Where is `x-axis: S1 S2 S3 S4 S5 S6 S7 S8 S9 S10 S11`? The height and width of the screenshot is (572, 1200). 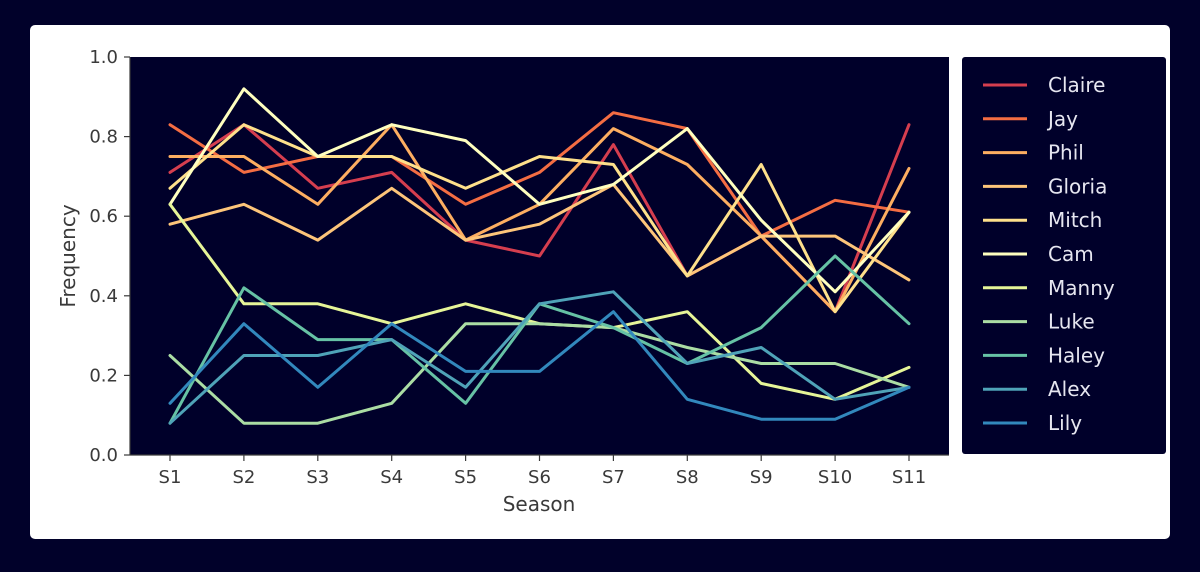 x-axis: S1 S2 S3 S4 S5 S6 S7 S8 S9 S10 S11 is located at coordinates (542, 471).